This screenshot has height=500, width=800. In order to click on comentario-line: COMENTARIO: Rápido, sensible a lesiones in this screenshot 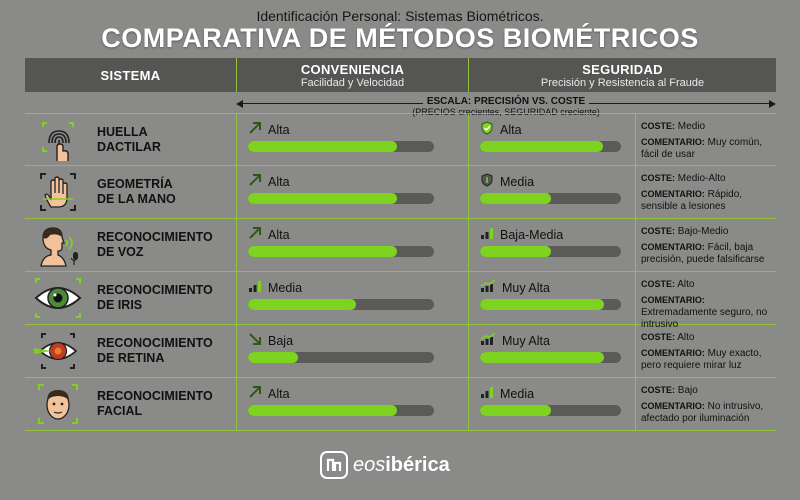, I will do `click(708, 200)`.